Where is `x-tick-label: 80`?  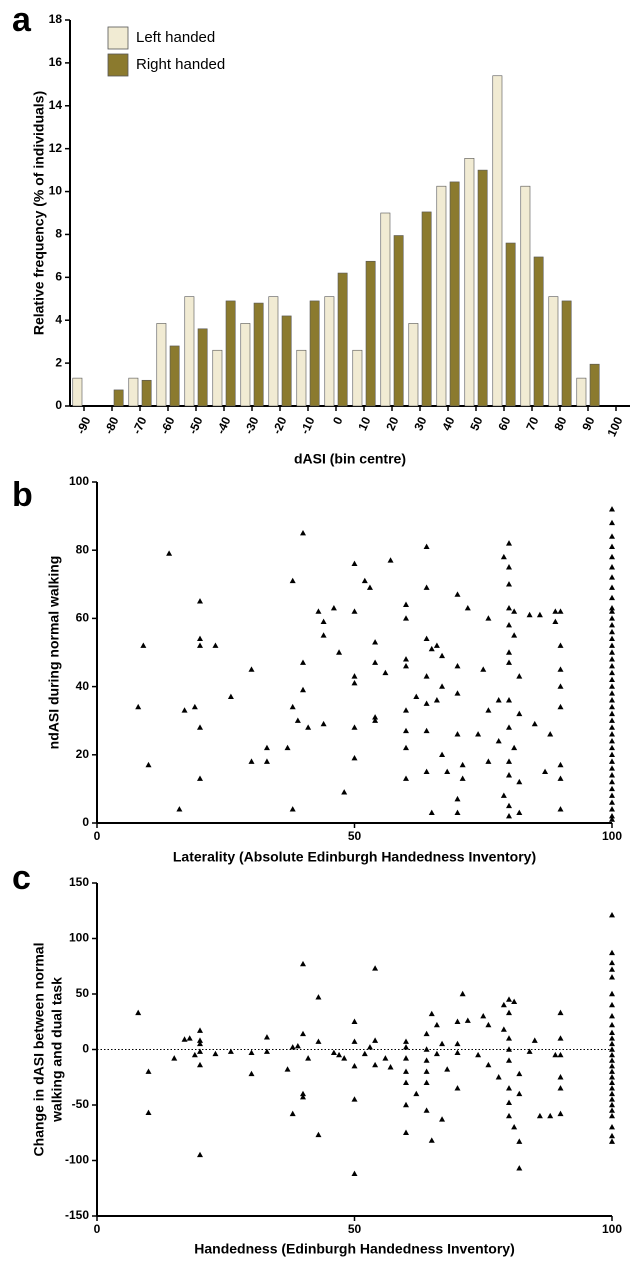
x-tick-label: 80 is located at coordinates (560, 423).